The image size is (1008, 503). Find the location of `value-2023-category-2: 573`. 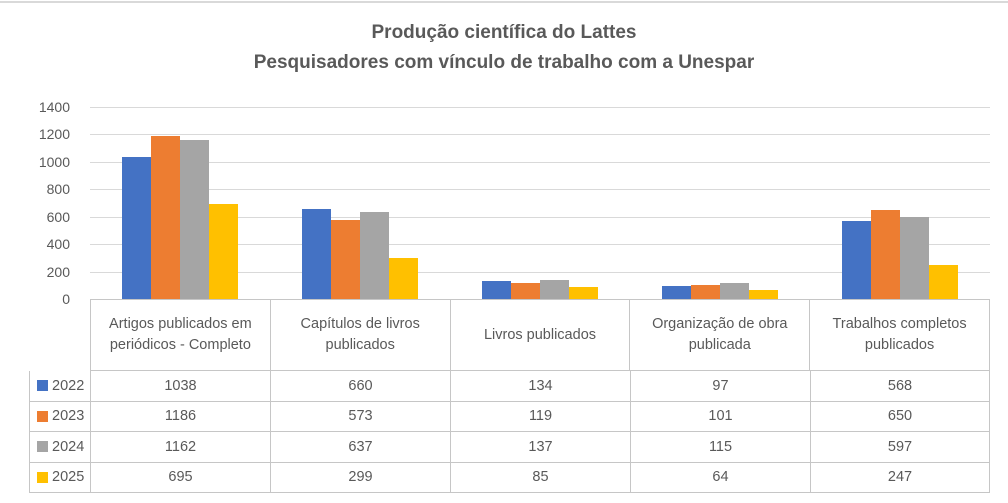

value-2023-category-2: 573 is located at coordinates (360, 416).